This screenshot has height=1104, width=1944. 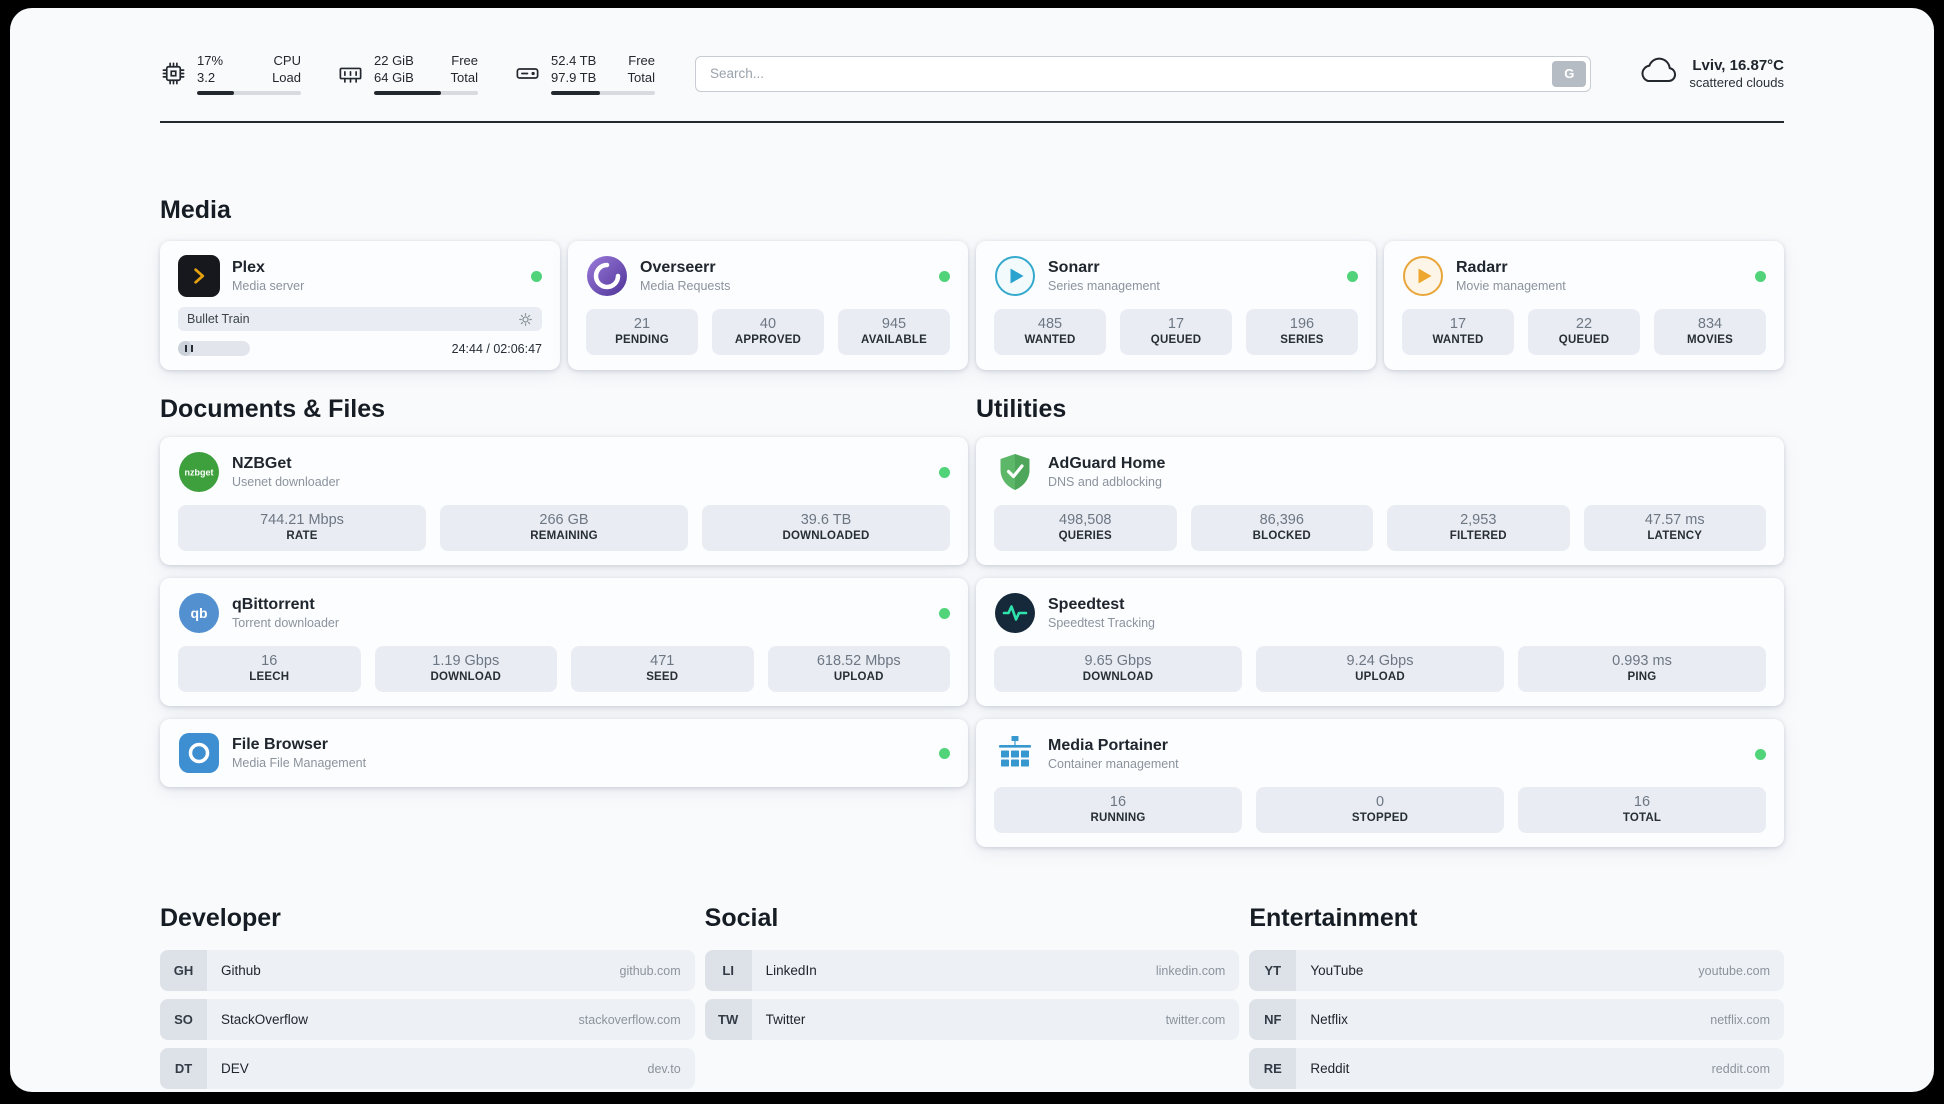 What do you see at coordinates (360, 305) in the screenshot?
I see `app-card-plex: Plex Media server Bullet Train` at bounding box center [360, 305].